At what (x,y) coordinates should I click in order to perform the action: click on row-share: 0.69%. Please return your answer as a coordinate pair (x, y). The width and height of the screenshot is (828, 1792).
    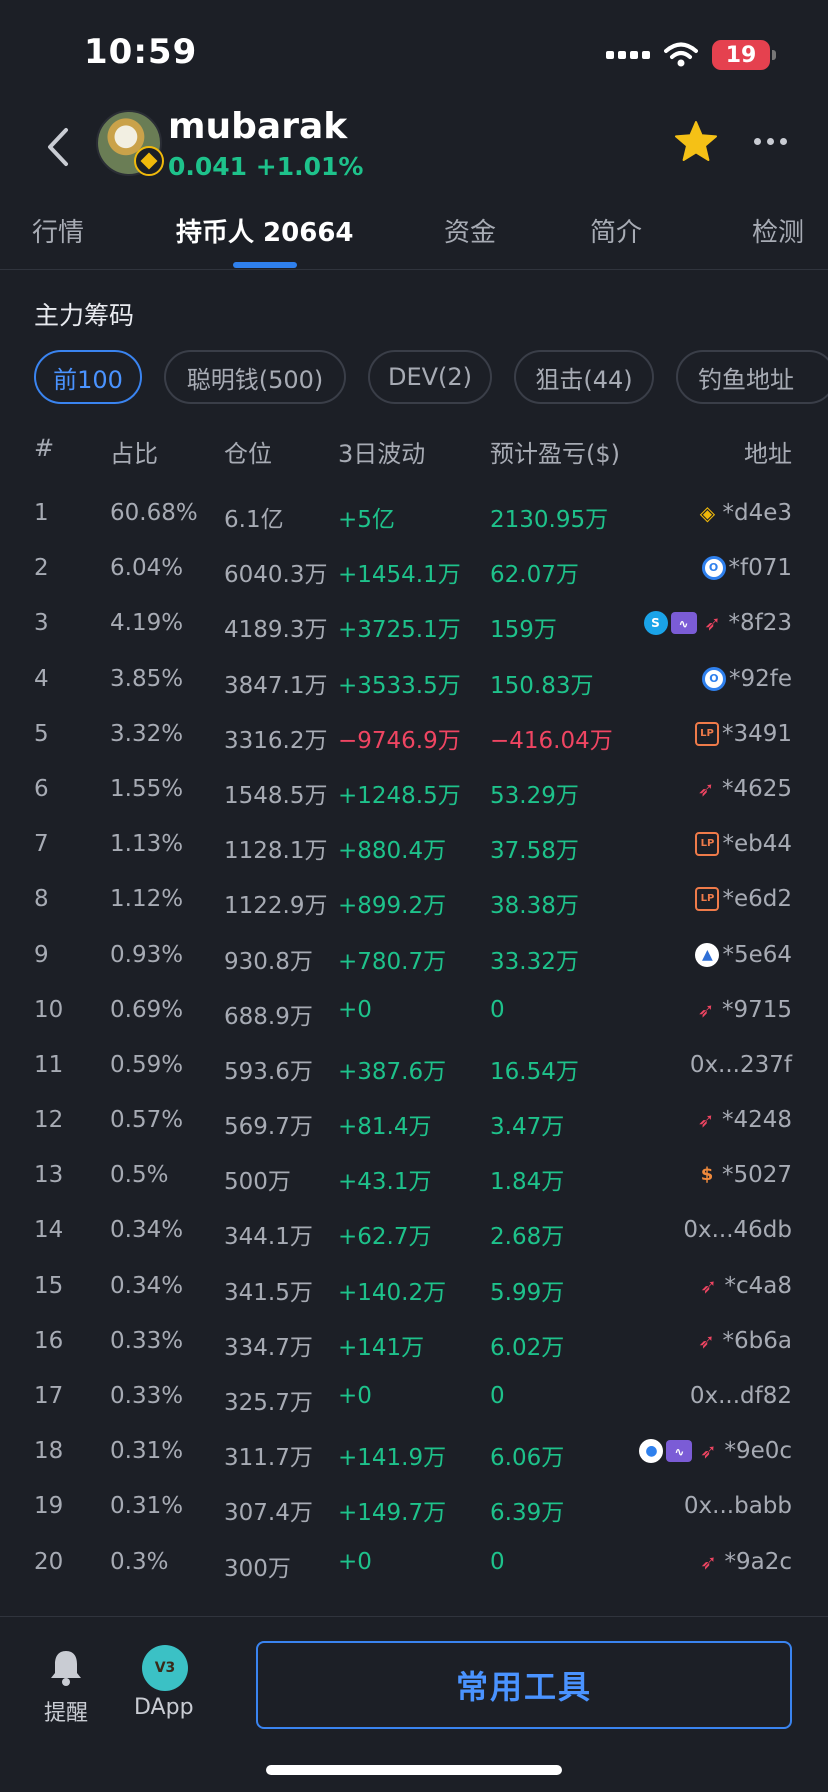
    Looking at the image, I should click on (147, 1009).